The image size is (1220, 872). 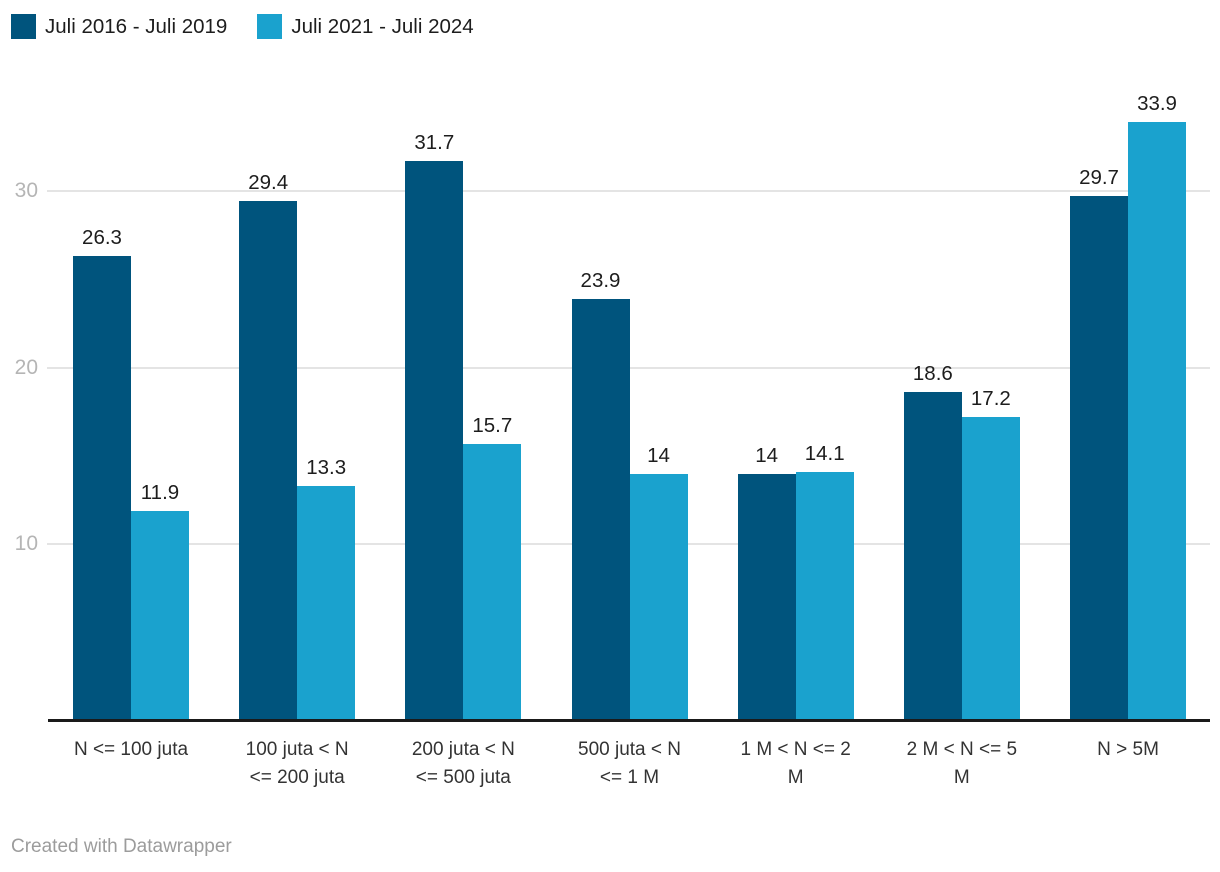 What do you see at coordinates (160, 615) in the screenshot?
I see `bar-series2-cat1` at bounding box center [160, 615].